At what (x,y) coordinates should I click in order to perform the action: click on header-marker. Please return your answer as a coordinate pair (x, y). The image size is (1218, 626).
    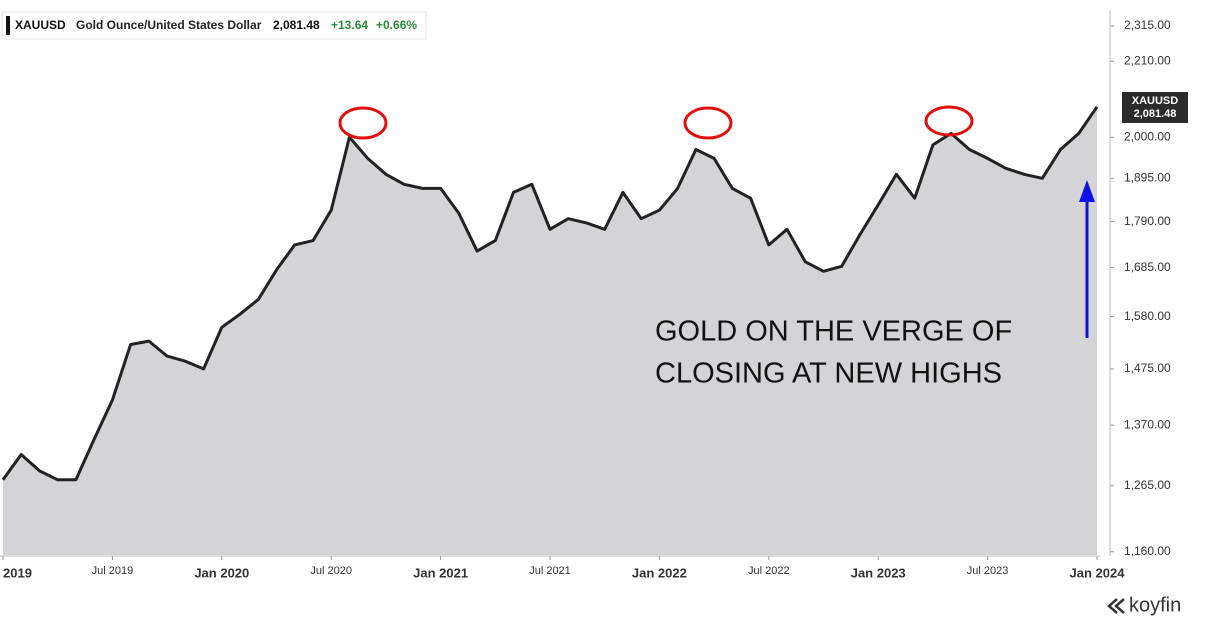
    Looking at the image, I should click on (8, 25).